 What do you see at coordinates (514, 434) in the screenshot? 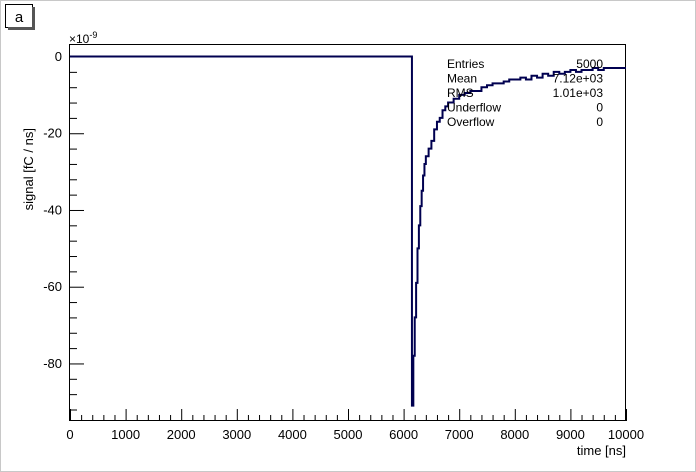
I see `x-tick-label: 8000` at bounding box center [514, 434].